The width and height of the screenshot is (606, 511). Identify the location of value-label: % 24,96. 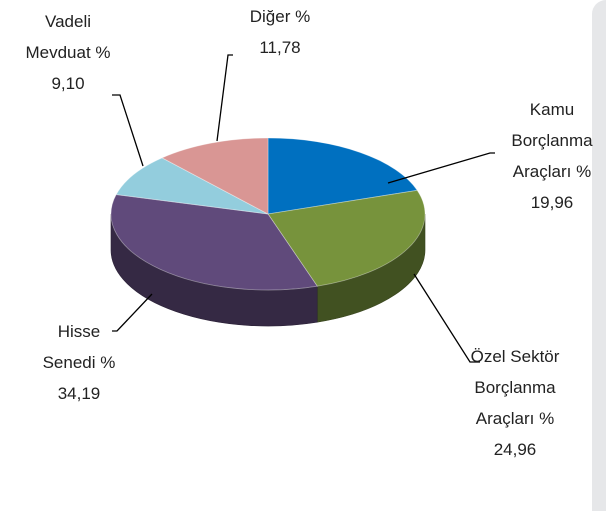
(524, 434).